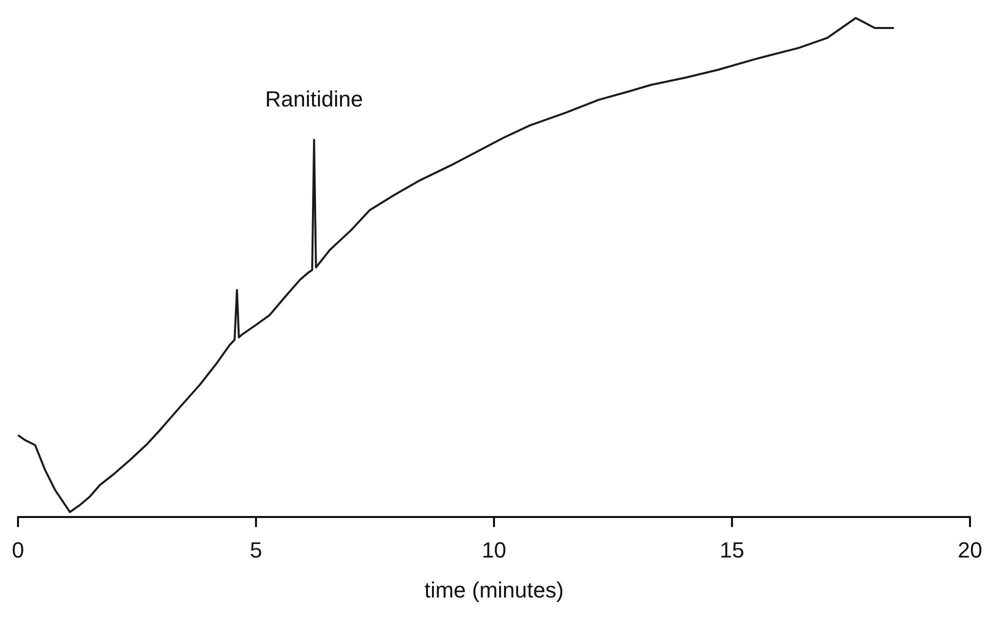 The height and width of the screenshot is (635, 994). Describe the element at coordinates (494, 550) in the screenshot. I see `x-tick-label: 10` at that location.